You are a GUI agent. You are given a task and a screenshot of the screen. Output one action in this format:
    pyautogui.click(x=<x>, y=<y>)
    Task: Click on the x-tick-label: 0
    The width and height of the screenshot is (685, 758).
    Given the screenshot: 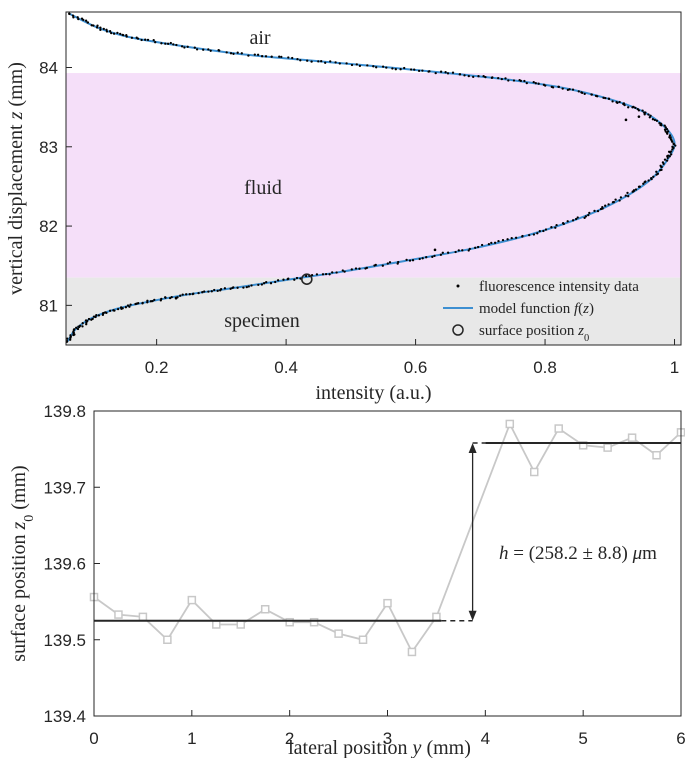 What is the action you would take?
    pyautogui.click(x=93, y=738)
    